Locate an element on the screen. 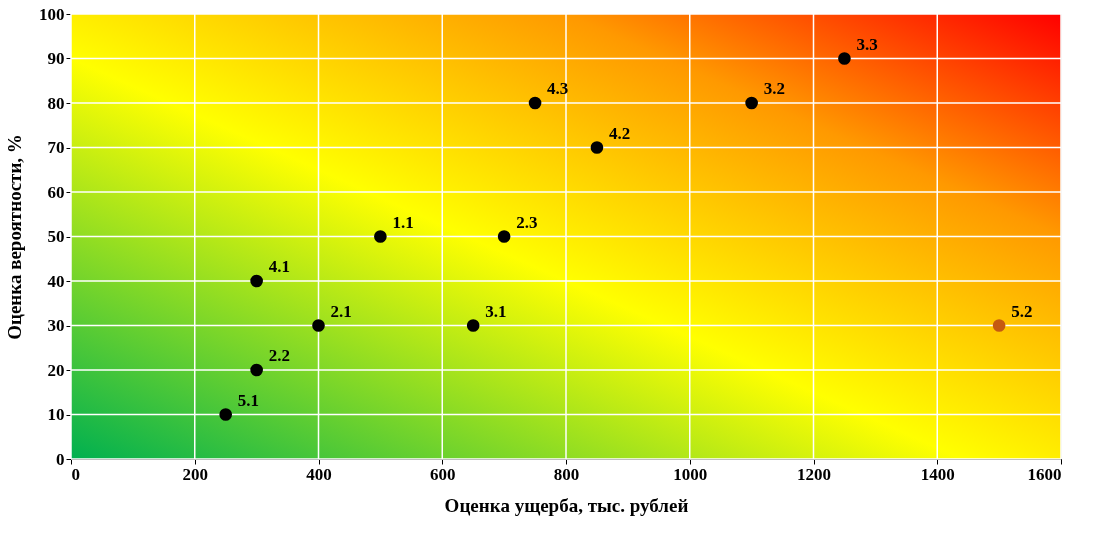  annotation: 4.2 is located at coordinates (619, 133).